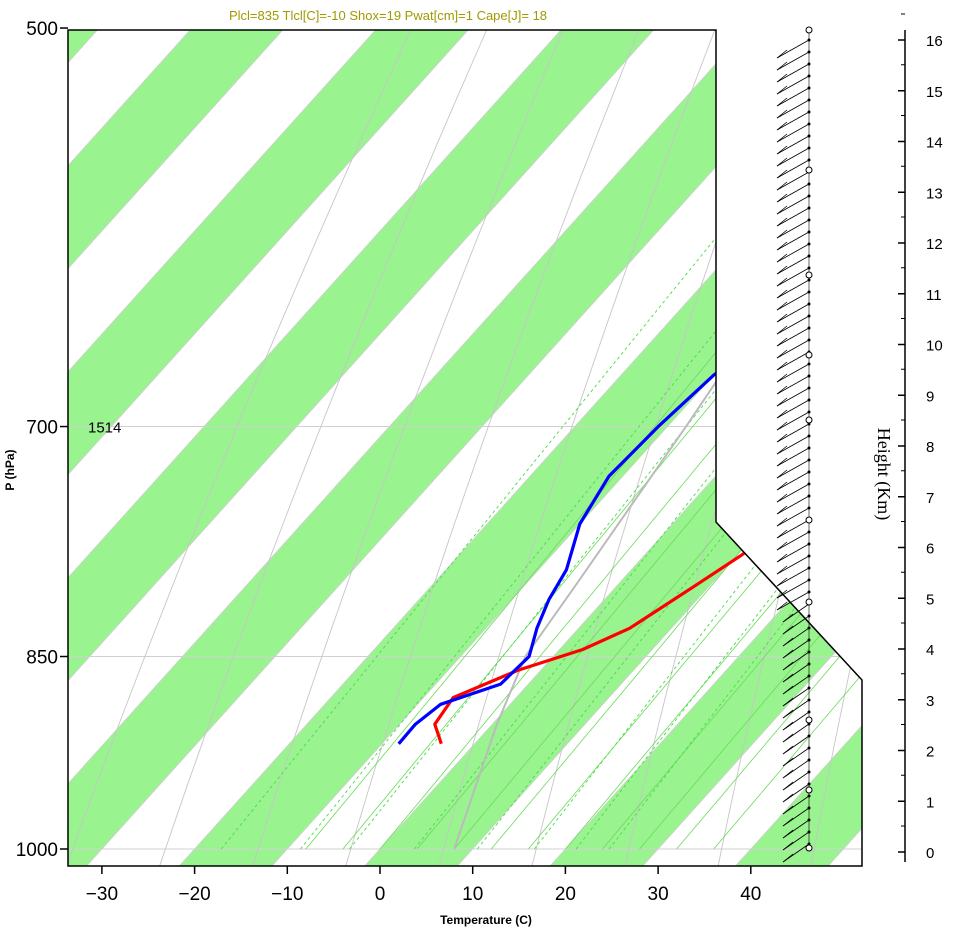 Image resolution: width=953 pixels, height=932 pixels. Describe the element at coordinates (37, 850) in the screenshot. I see `pressure-tick-label: 1000` at that location.